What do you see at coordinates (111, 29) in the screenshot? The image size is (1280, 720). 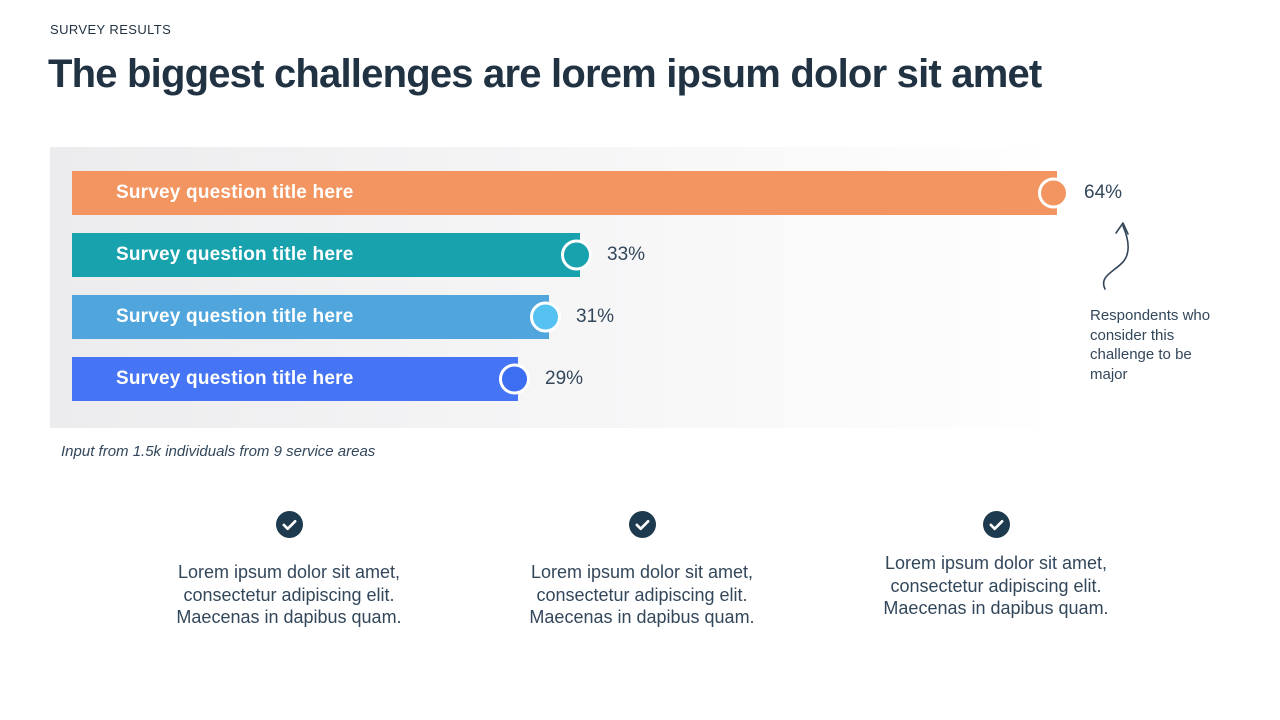 I see `slide-eyebrow: SURVEY RESULTS` at bounding box center [111, 29].